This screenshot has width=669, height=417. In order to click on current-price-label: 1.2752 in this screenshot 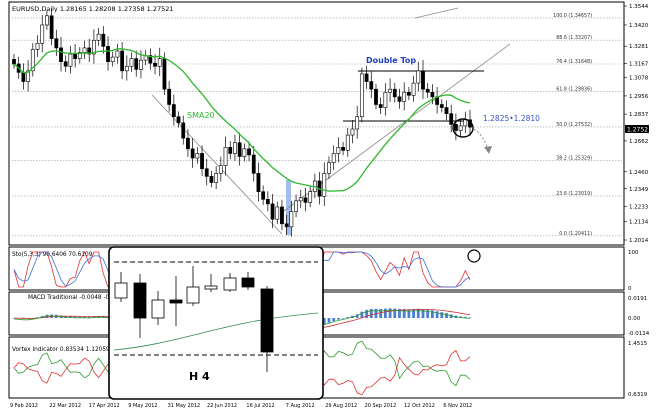, I will do `click(637, 130)`.